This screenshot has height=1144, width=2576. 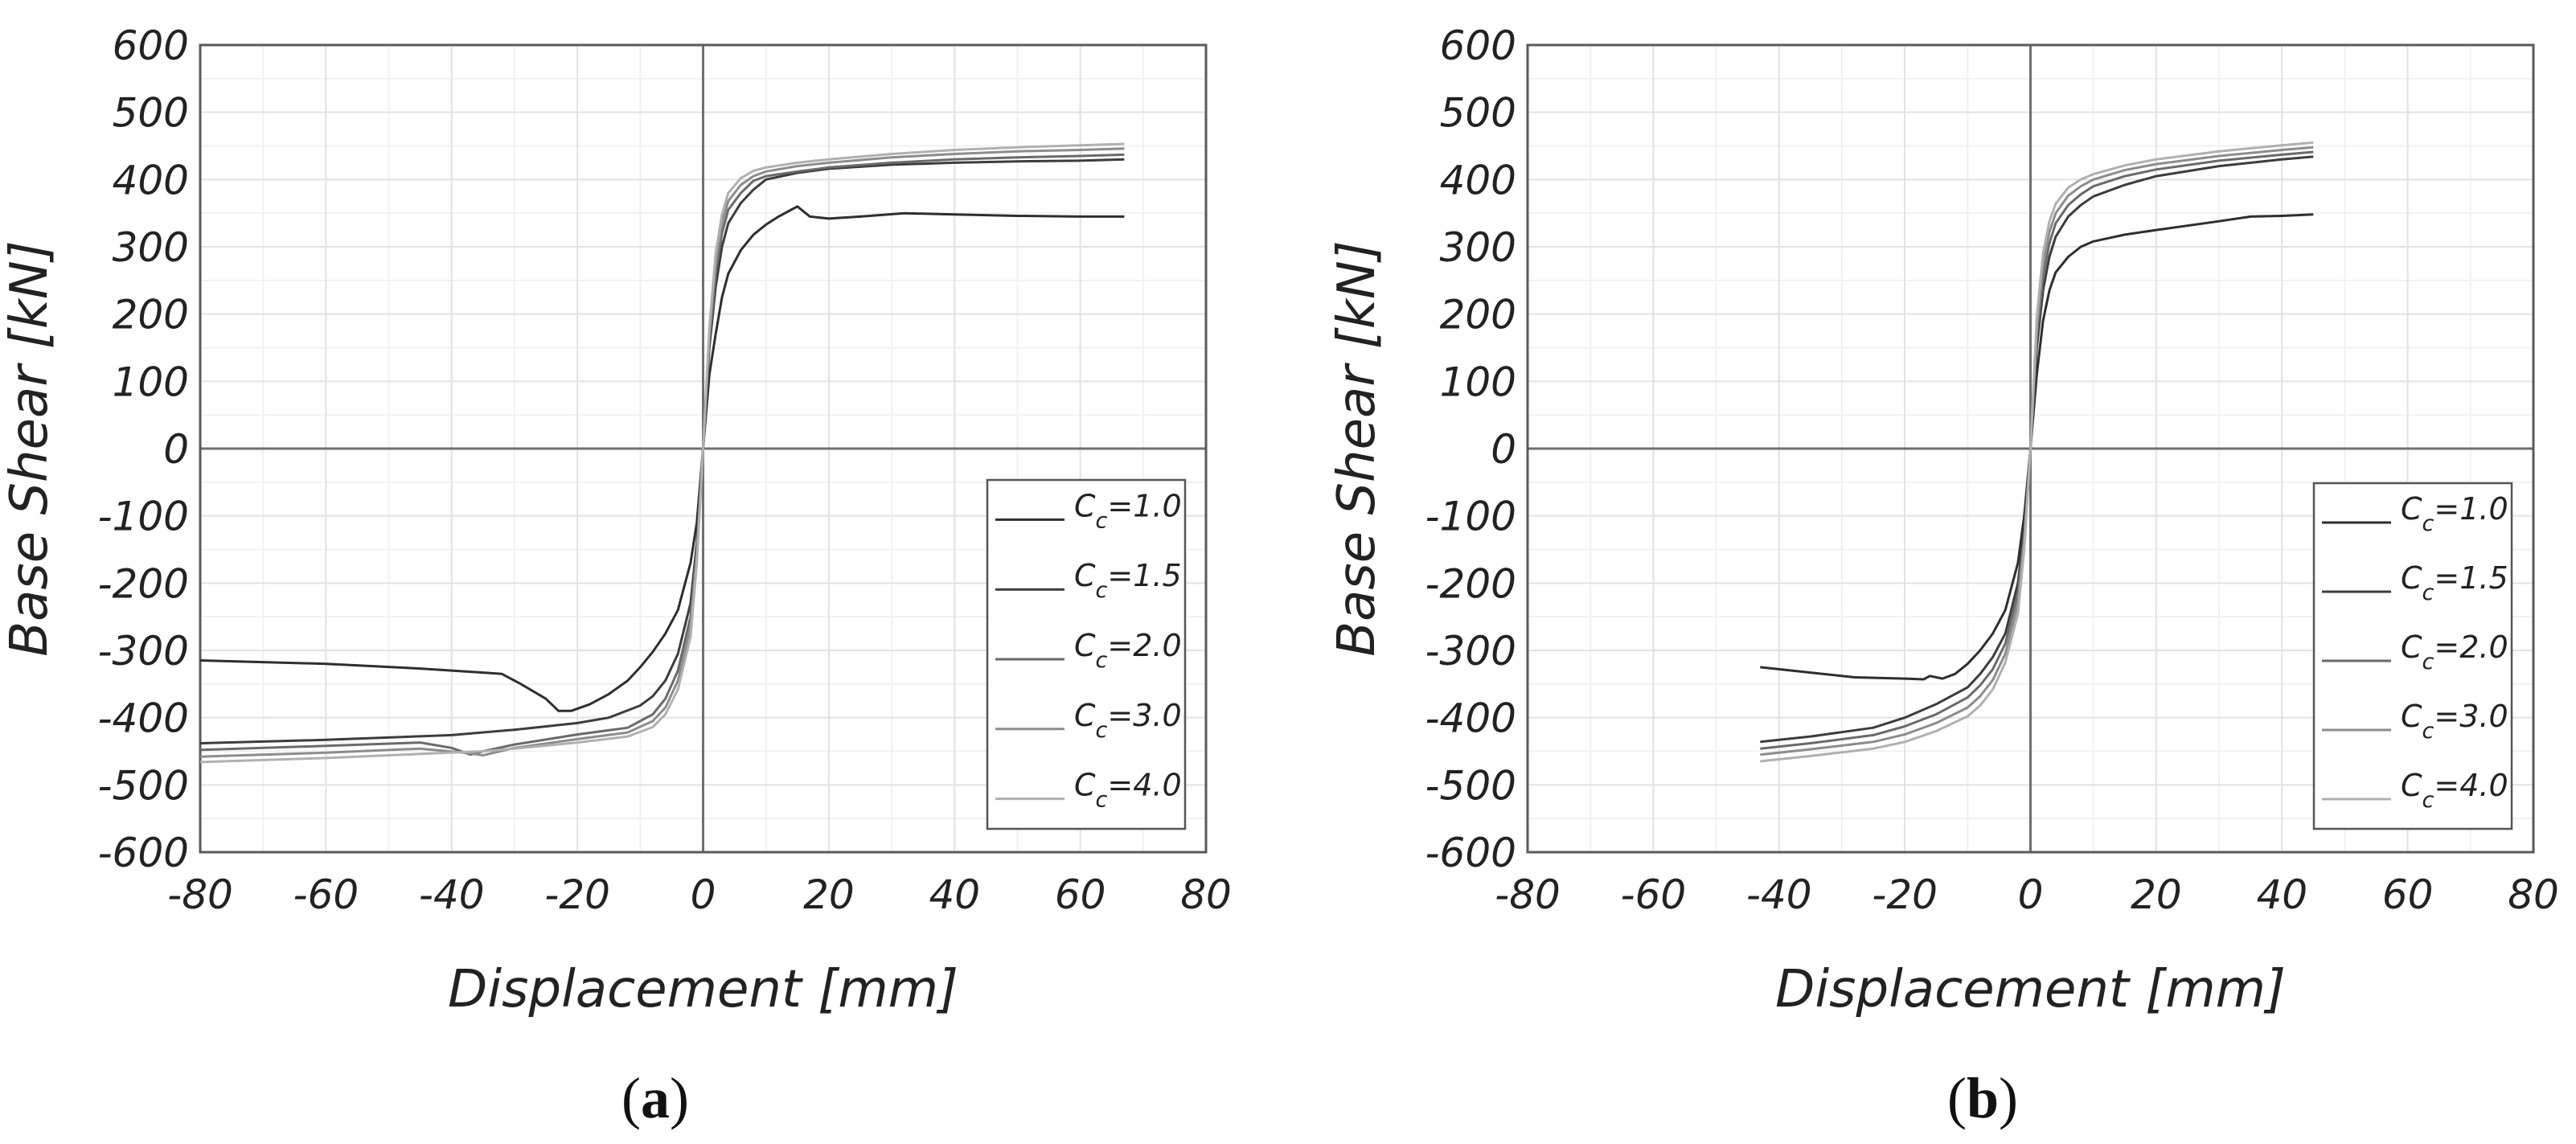 I want to click on panel-label: (a), so click(x=655, y=1098).